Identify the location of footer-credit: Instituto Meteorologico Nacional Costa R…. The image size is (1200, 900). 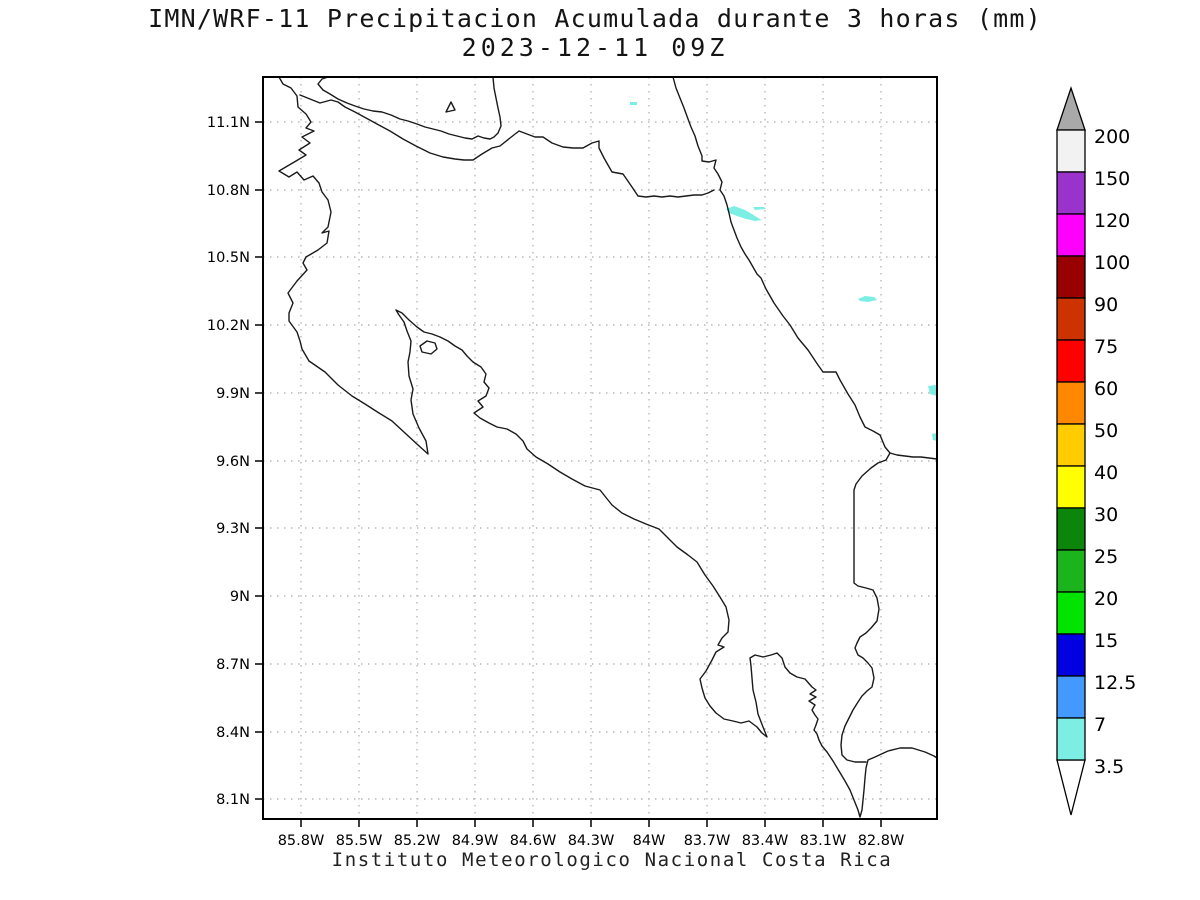
(612, 860).